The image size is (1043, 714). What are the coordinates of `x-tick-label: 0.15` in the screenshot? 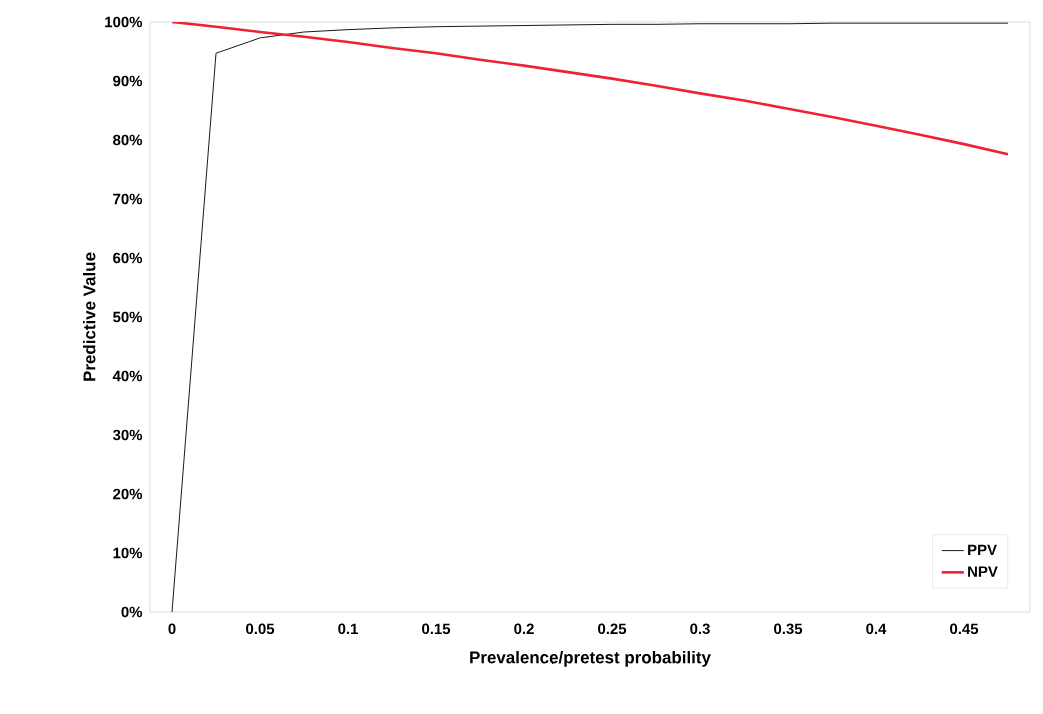 It's located at (436, 629).